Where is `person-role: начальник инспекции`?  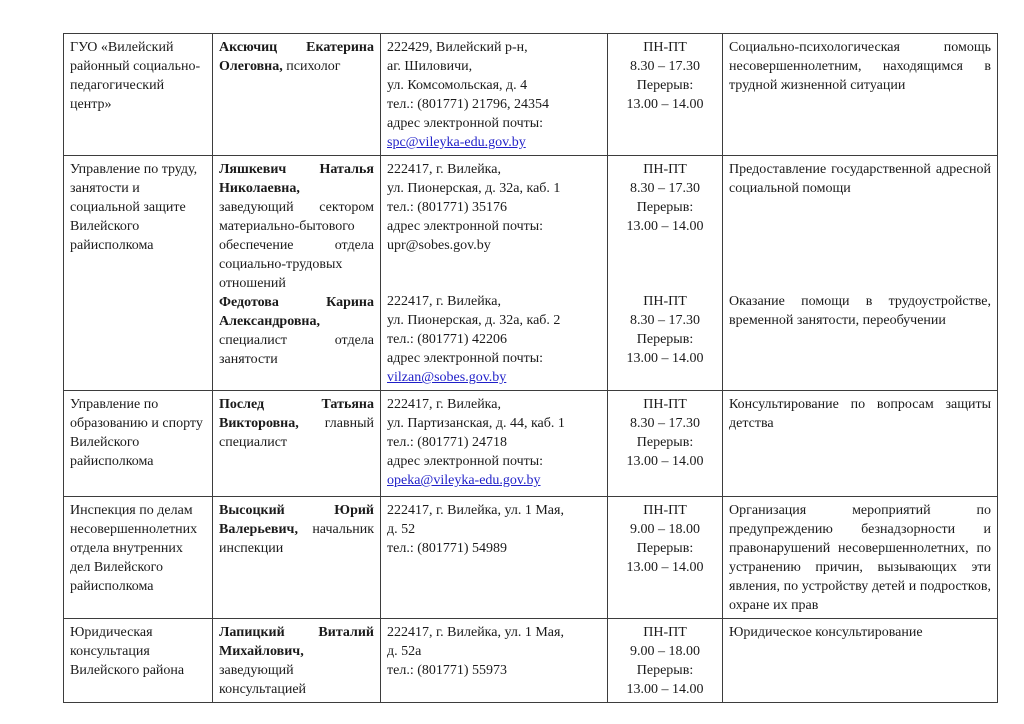
person-role: начальник инспекции is located at coordinates (296, 539).